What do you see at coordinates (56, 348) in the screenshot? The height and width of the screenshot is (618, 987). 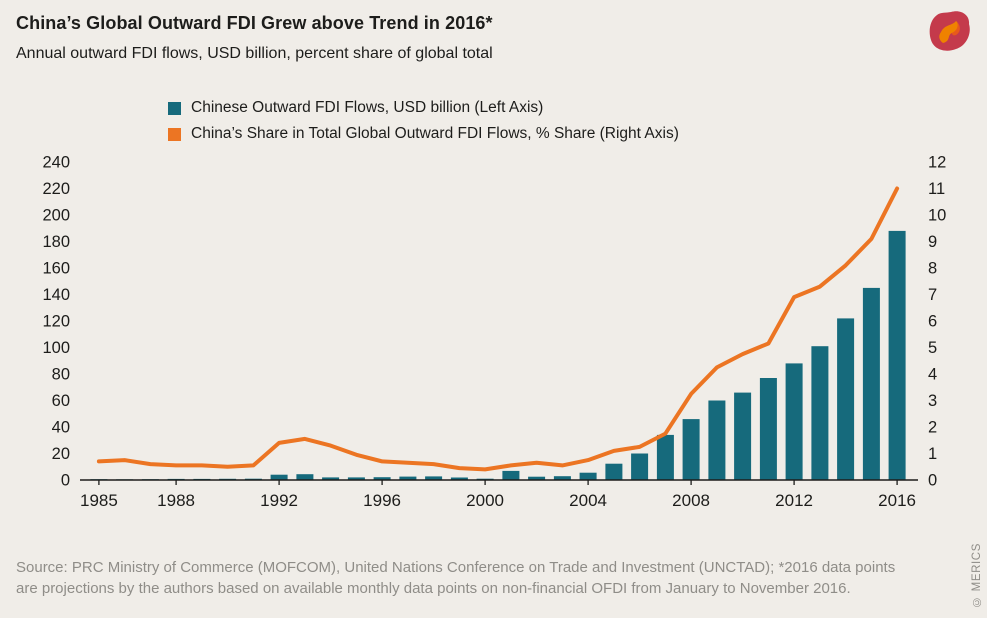 I see `left-axis-label: 100` at bounding box center [56, 348].